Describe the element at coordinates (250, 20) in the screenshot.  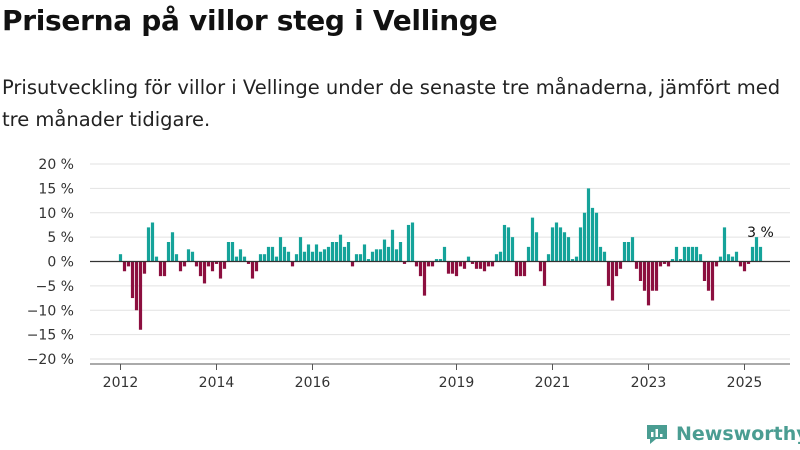
I see `chart-title: Priserna på villor steg i Vellinge` at that location.